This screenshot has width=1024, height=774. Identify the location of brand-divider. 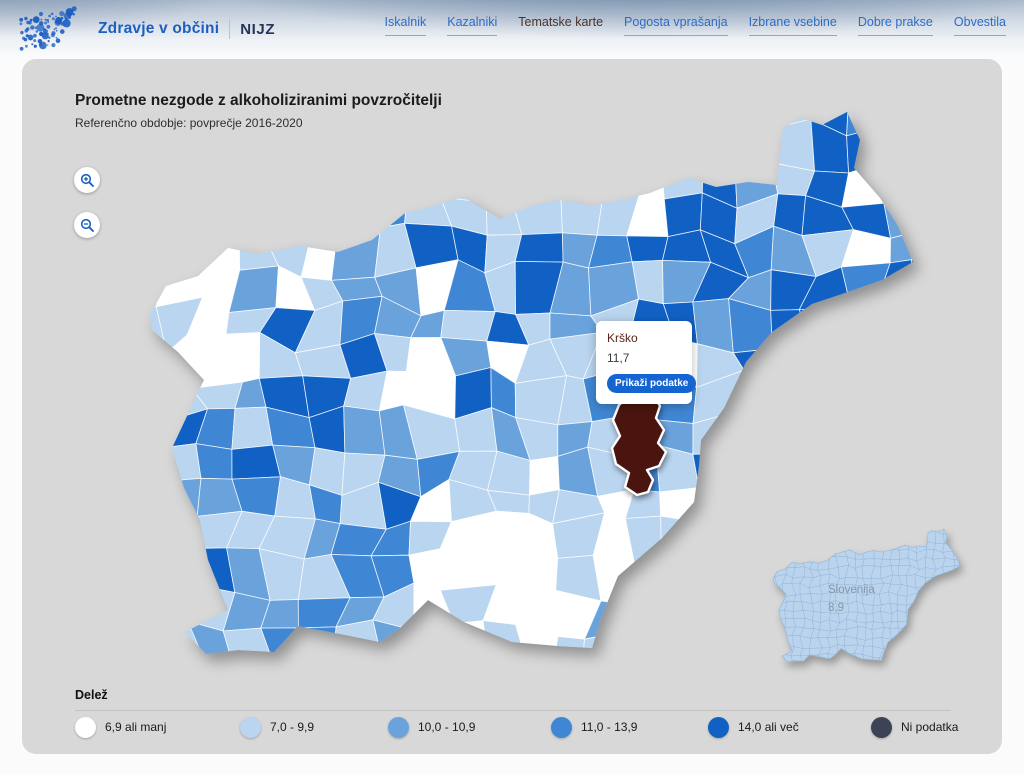
(230, 29).